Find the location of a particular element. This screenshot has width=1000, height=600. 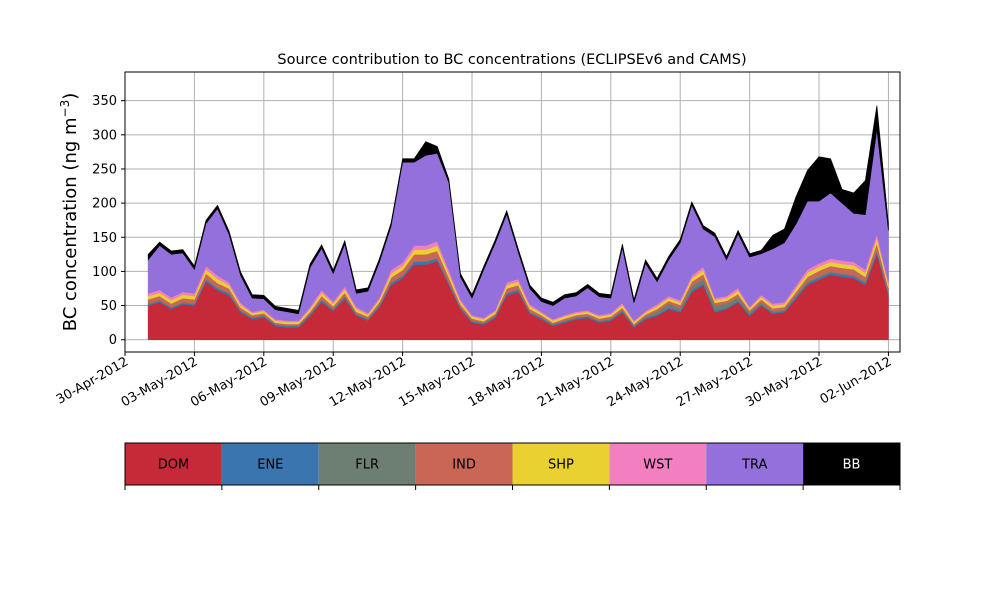

legend-swatch-bb is located at coordinates (851, 464).